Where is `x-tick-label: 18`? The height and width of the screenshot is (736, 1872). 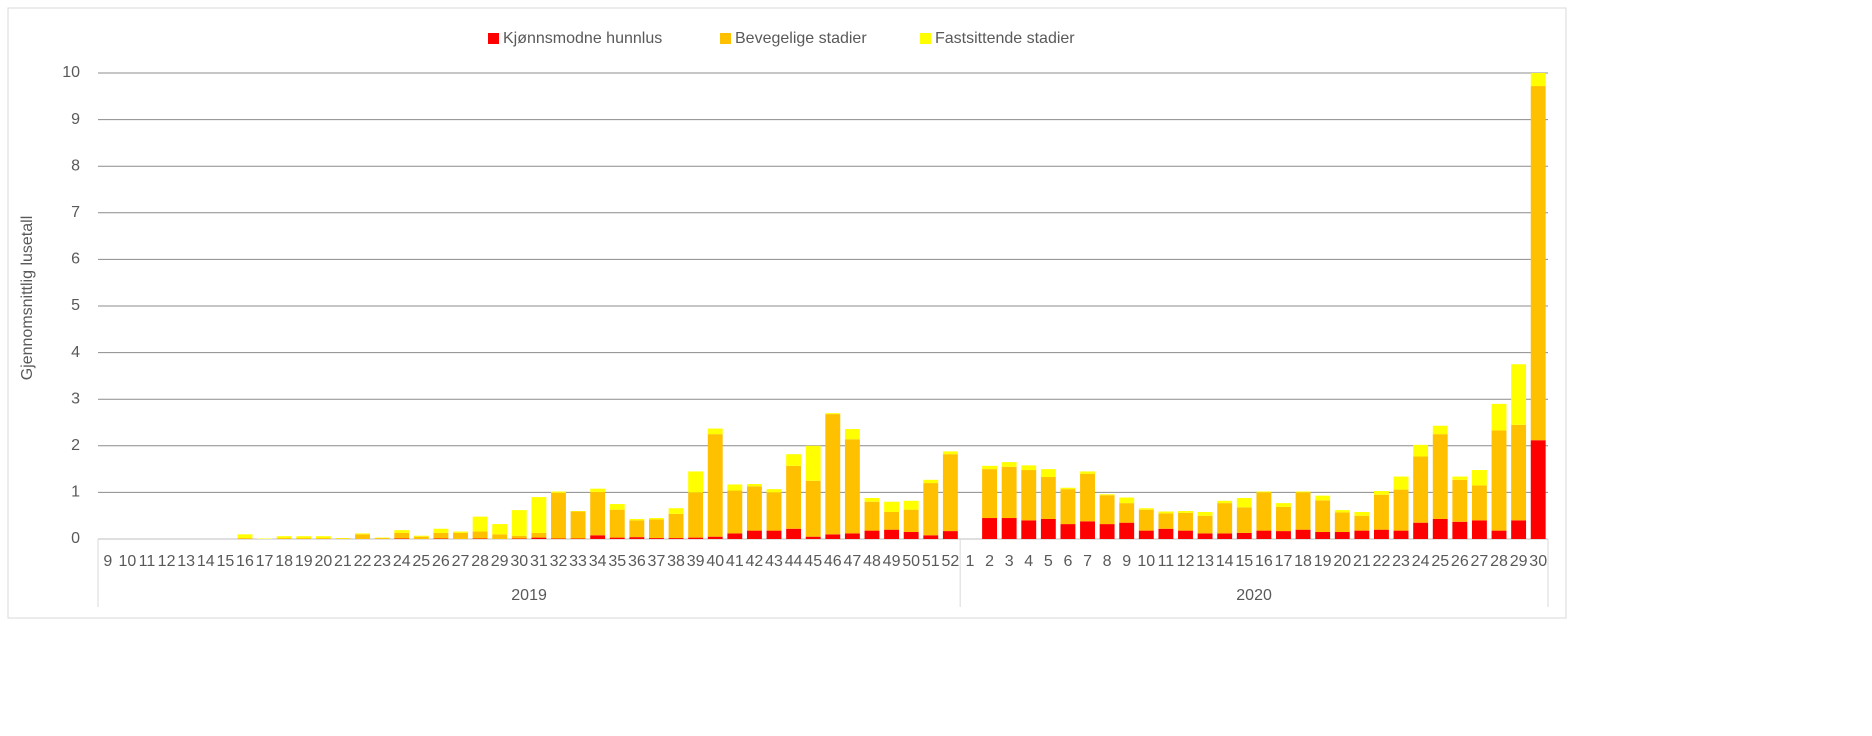
x-tick-label: 18 is located at coordinates (1303, 561).